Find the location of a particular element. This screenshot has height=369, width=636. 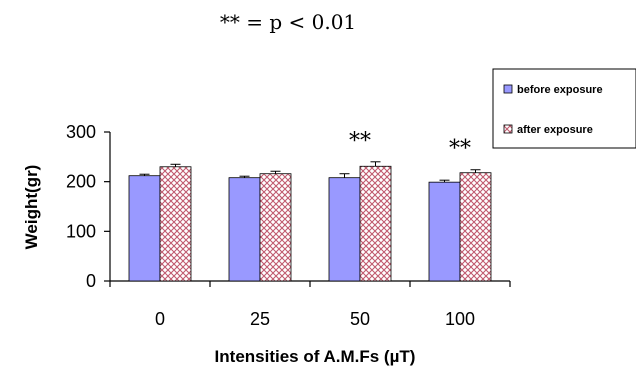

x-tick-label: 50 is located at coordinates (360, 319).